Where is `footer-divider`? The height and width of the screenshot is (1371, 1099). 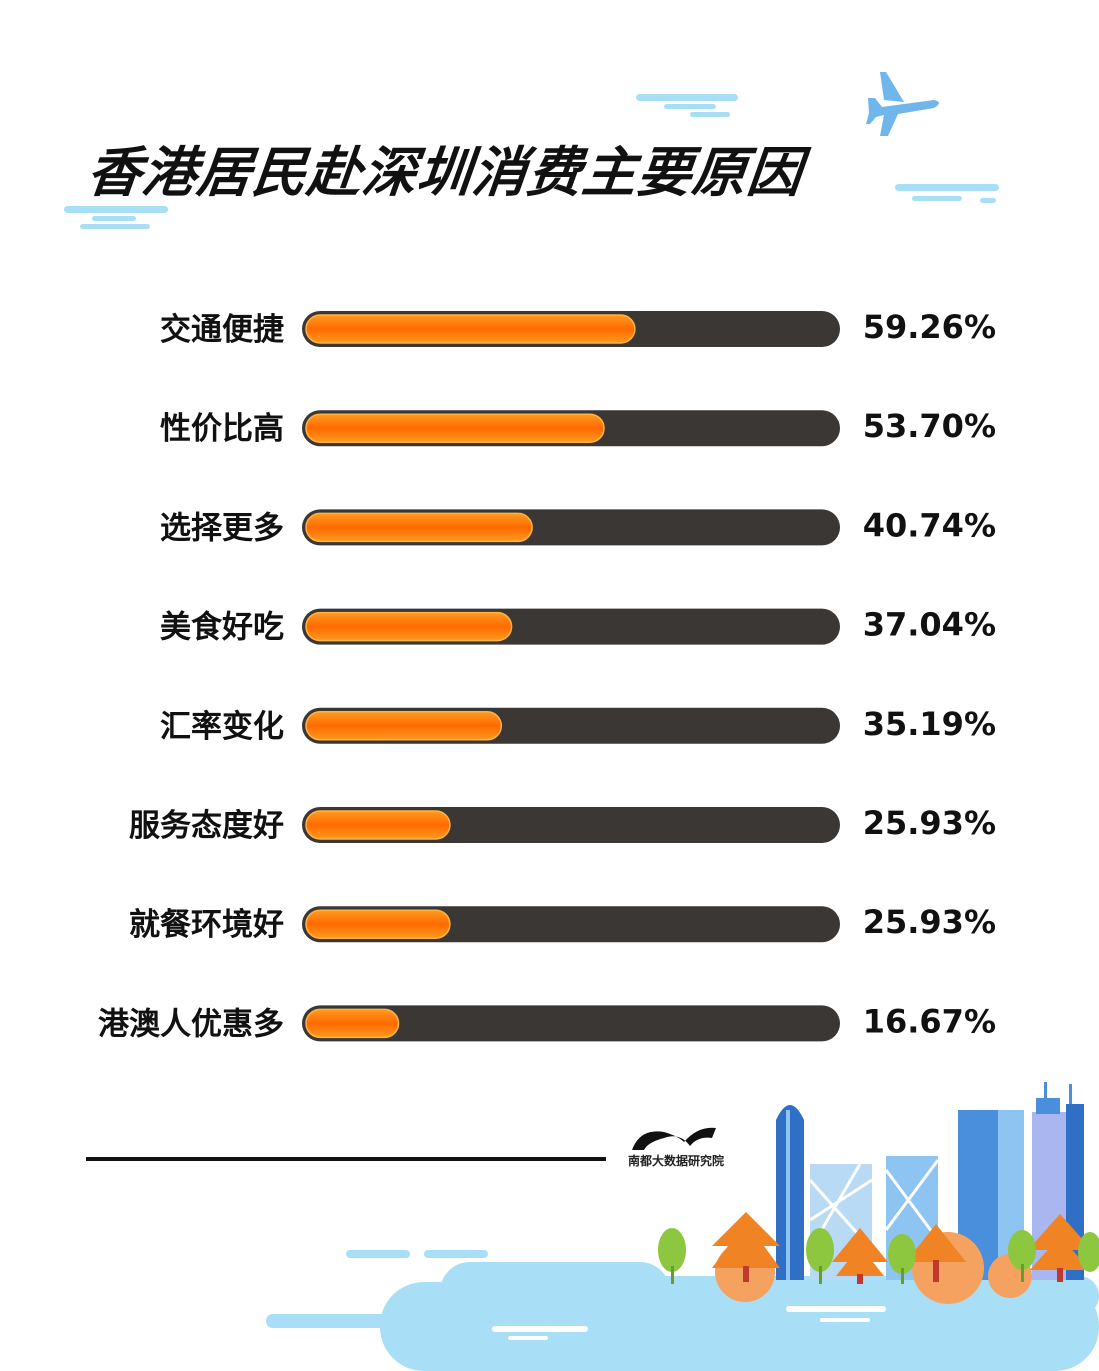 footer-divider is located at coordinates (346, 1159).